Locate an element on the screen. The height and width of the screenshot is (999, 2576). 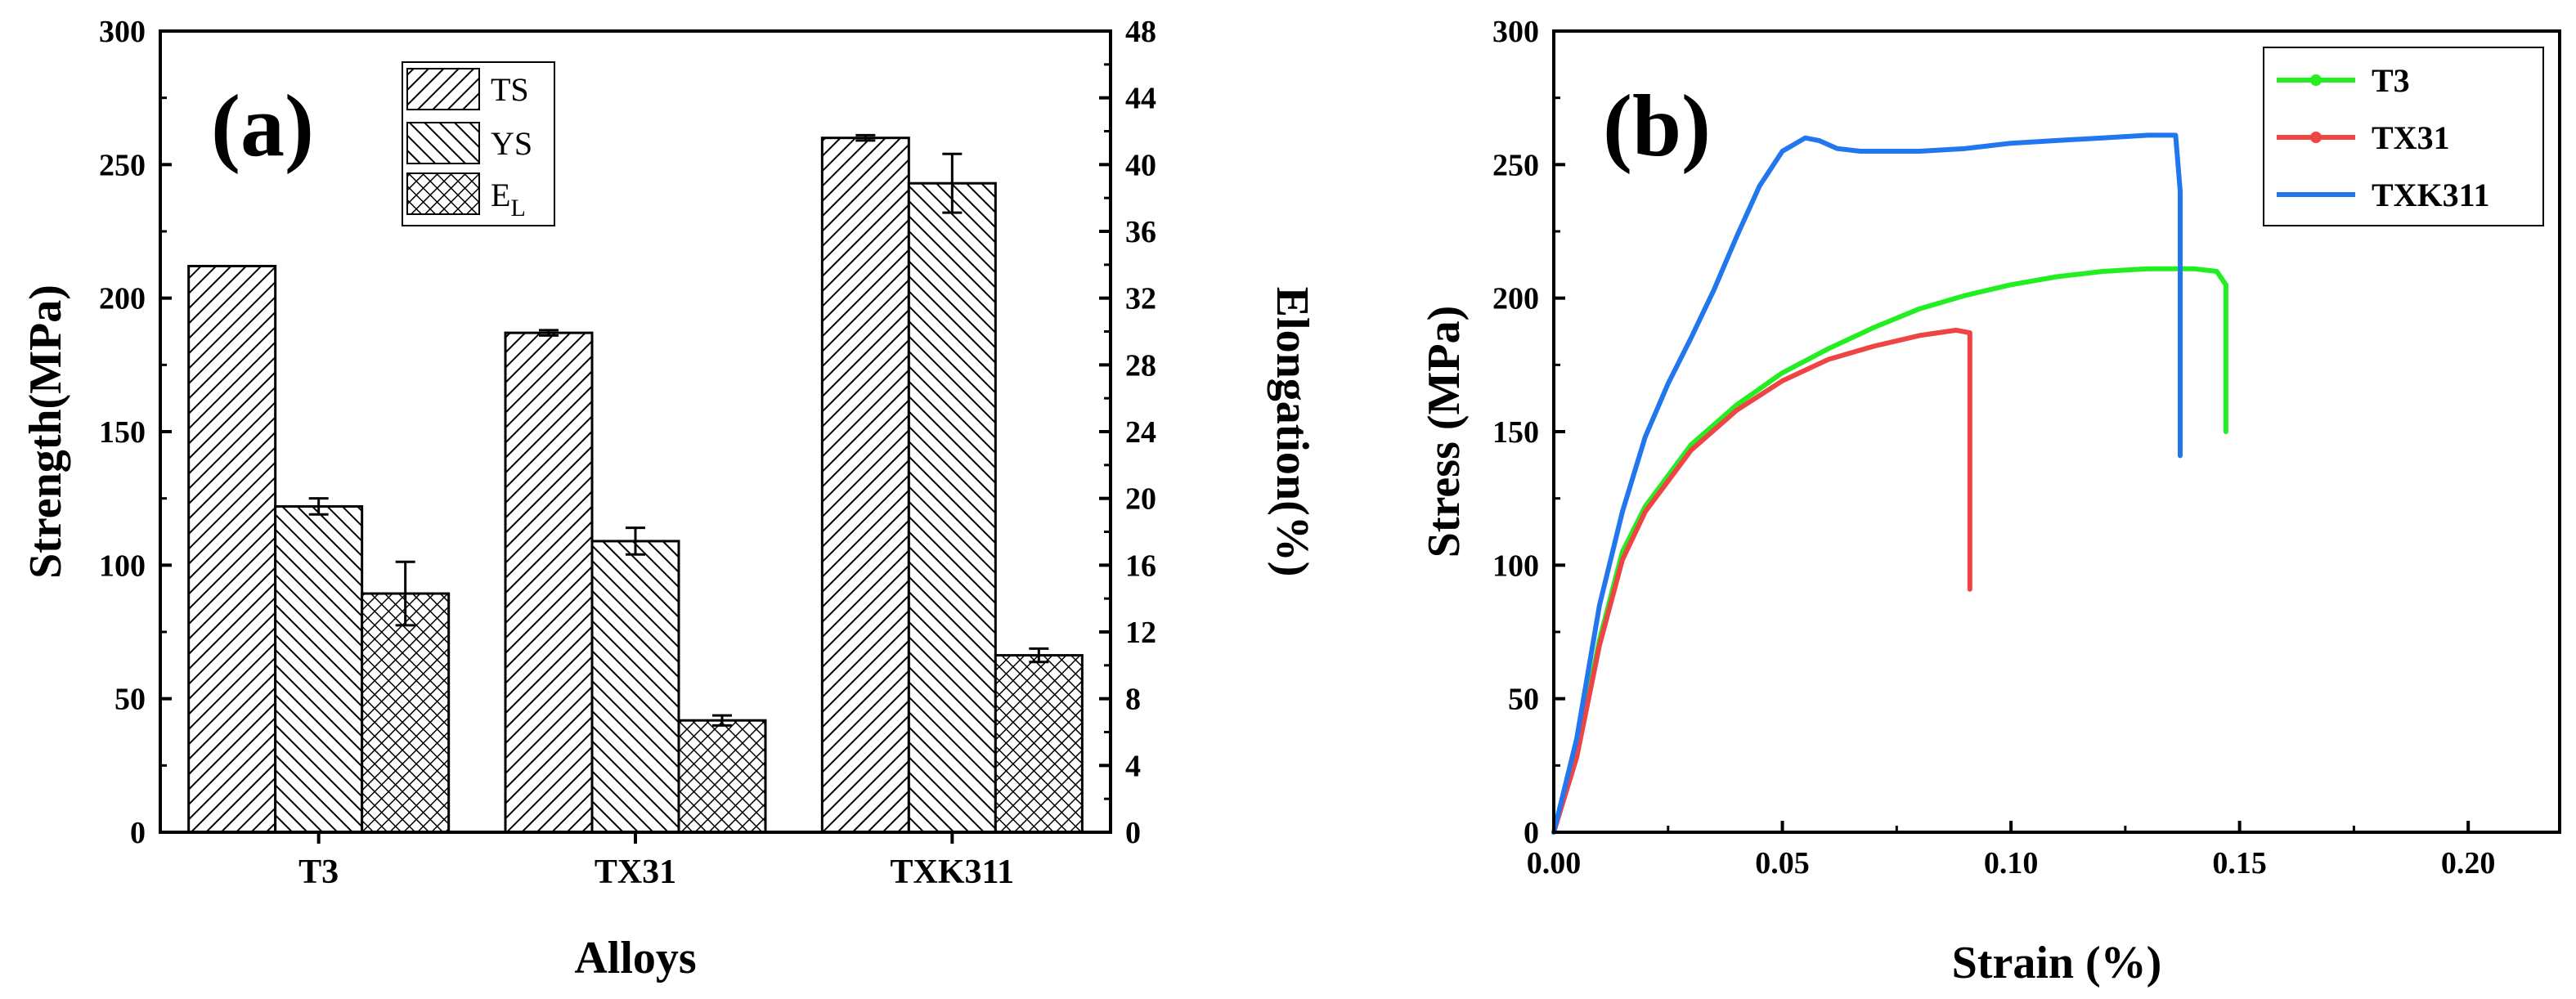
b-y-tick-label: 150 is located at coordinates (1516, 433).